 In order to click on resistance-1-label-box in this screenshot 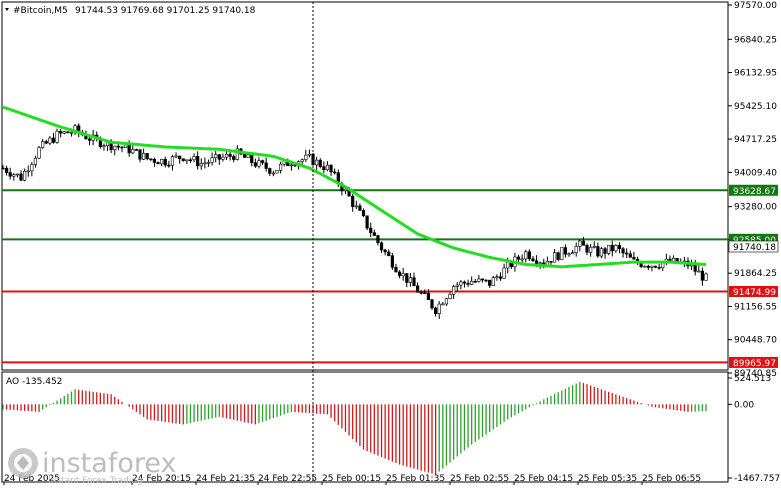, I will do `click(753, 190)`.